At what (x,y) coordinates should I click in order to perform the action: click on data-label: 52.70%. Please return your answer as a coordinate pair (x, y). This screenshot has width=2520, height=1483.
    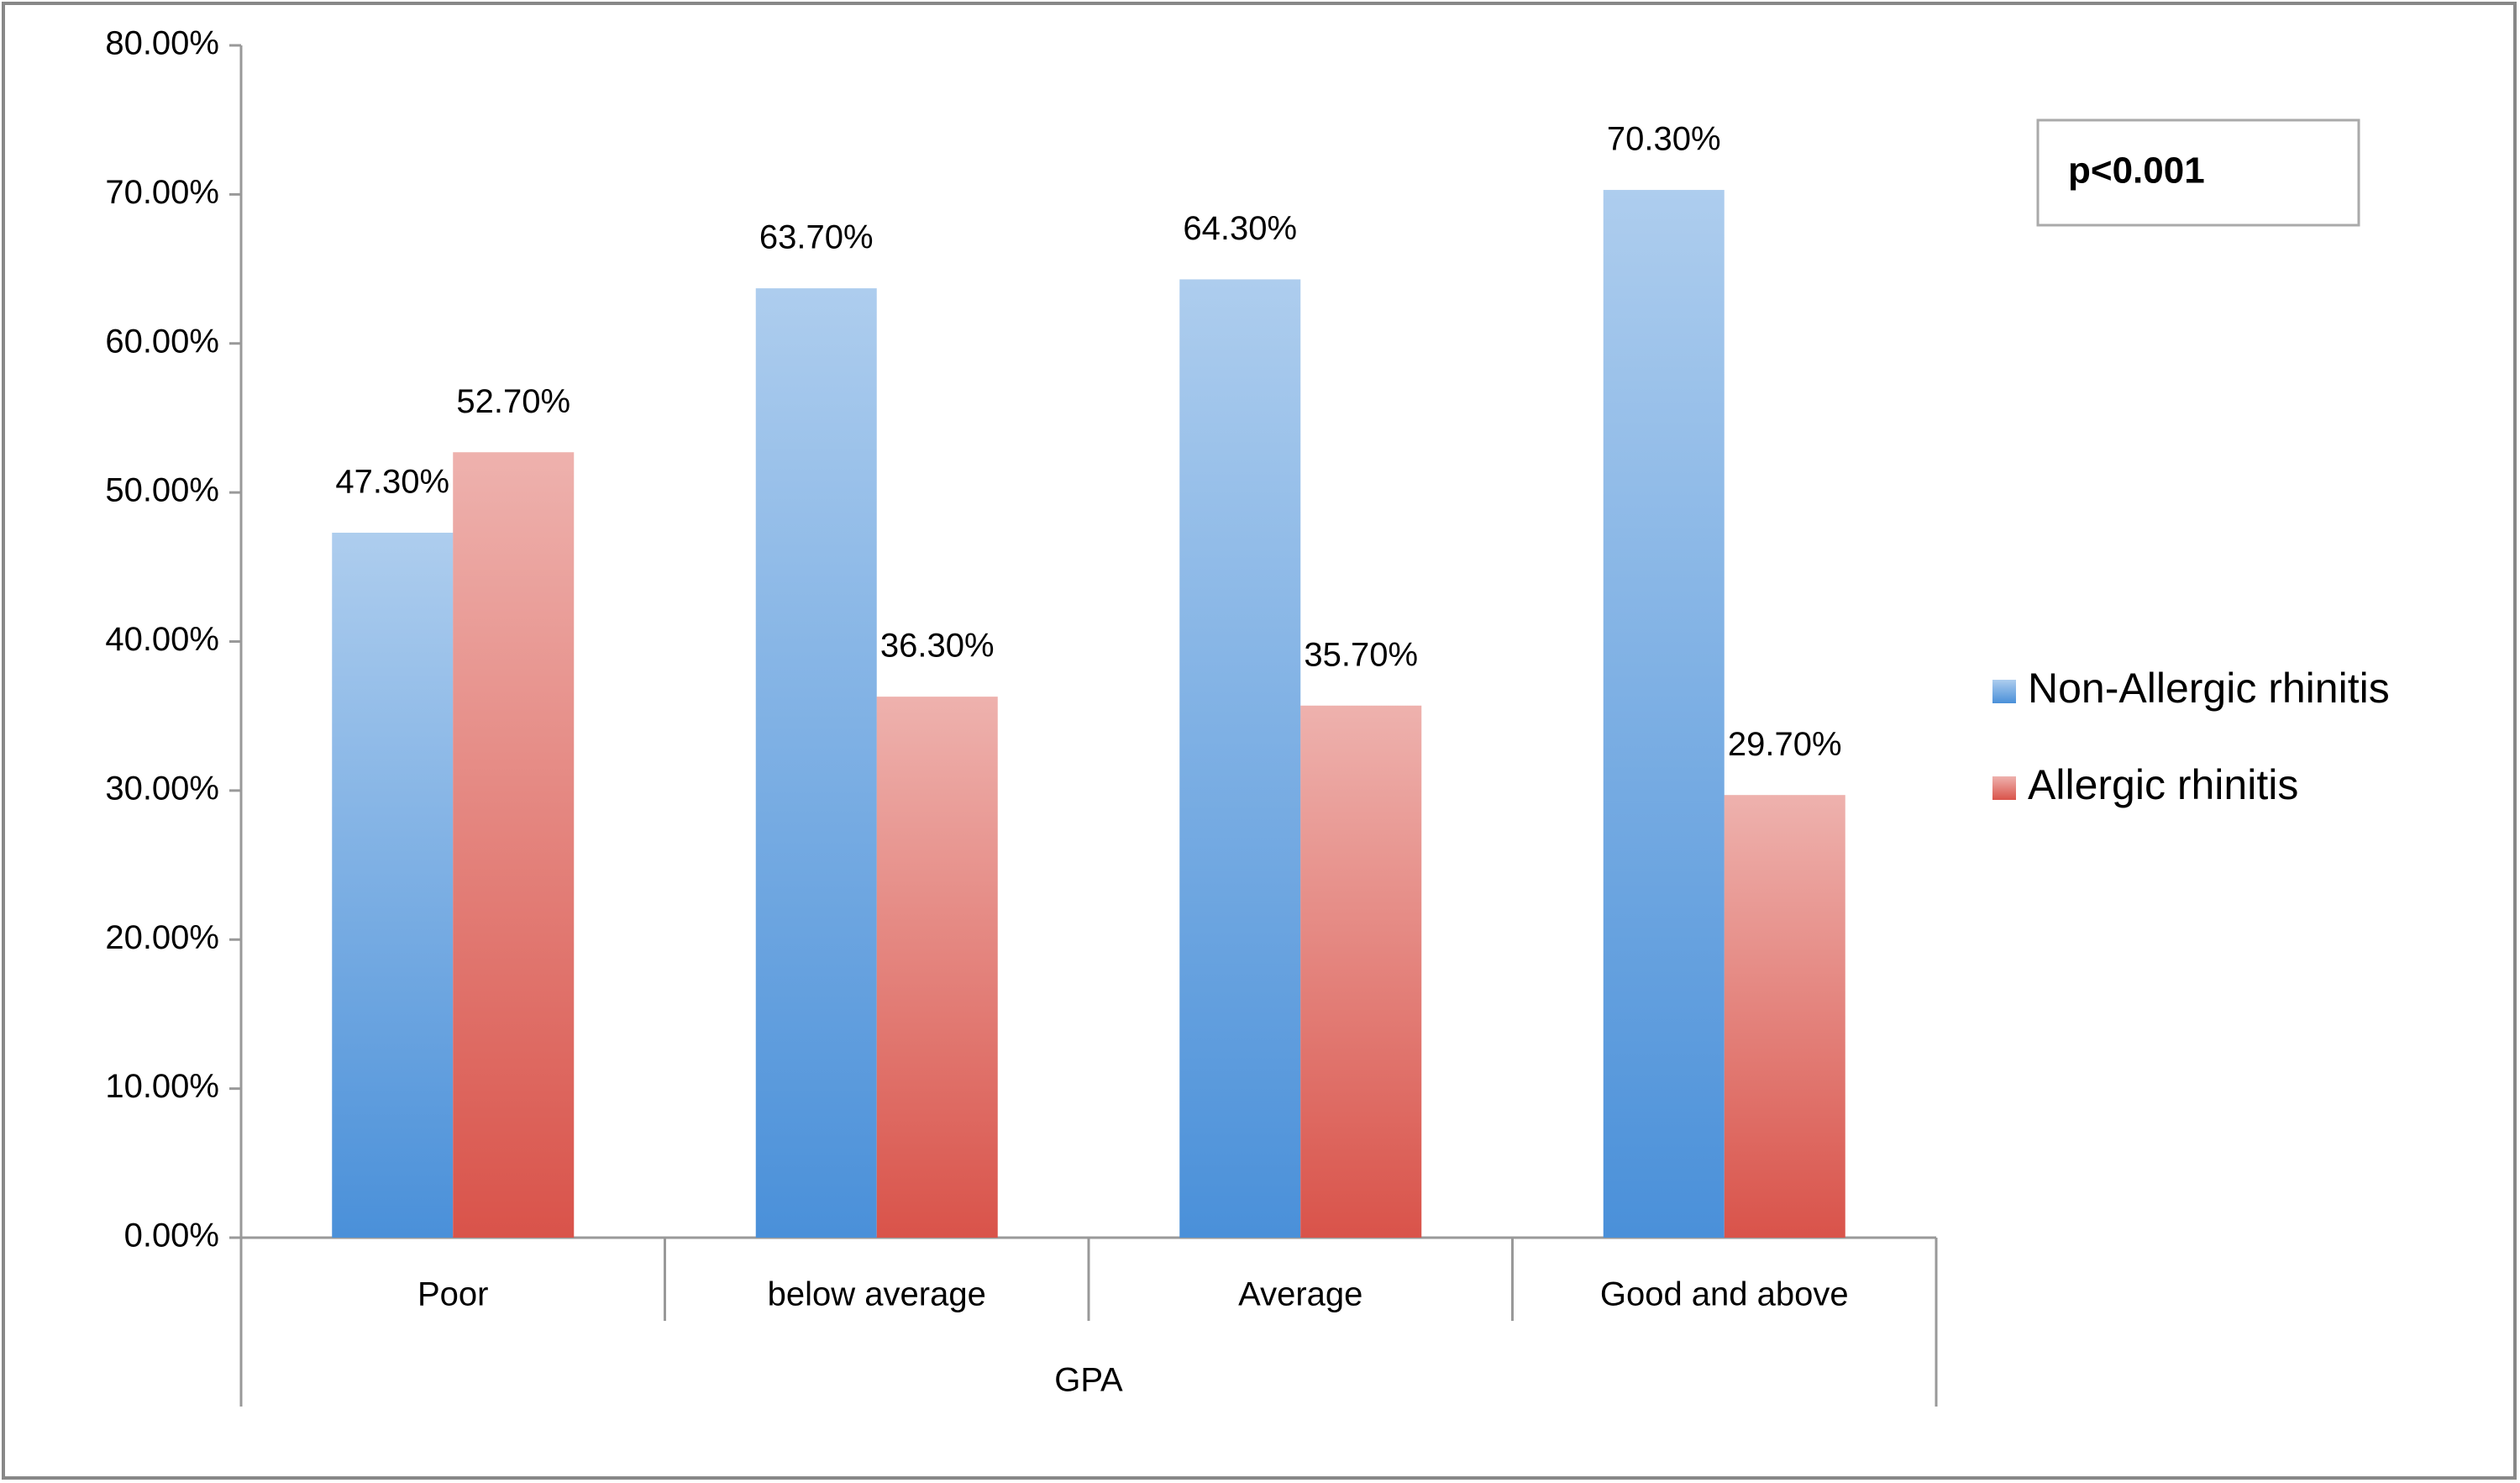
    Looking at the image, I should click on (513, 401).